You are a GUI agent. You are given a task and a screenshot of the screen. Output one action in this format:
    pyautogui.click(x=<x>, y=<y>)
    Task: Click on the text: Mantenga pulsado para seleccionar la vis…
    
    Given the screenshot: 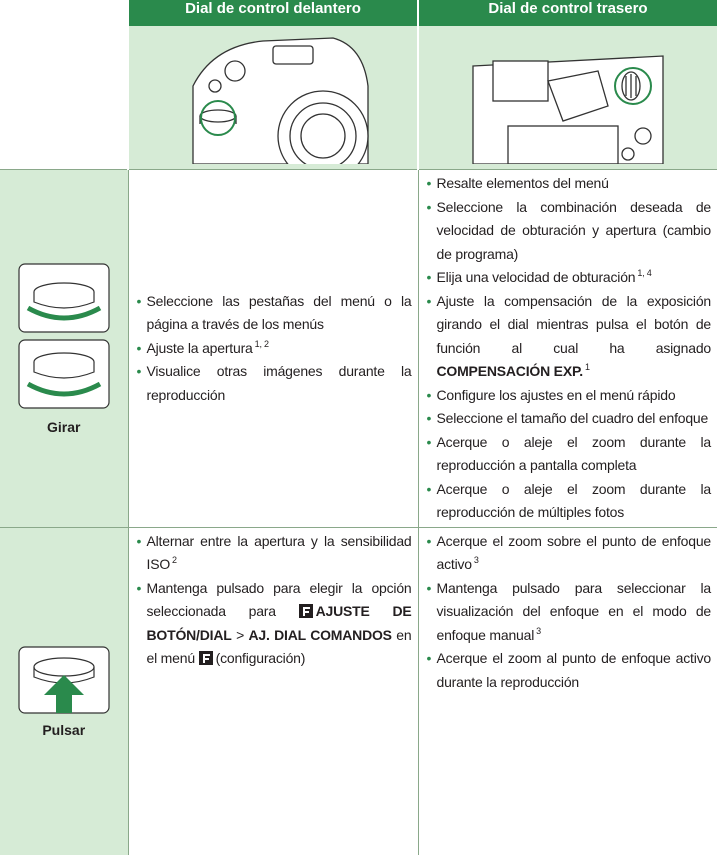 What is the action you would take?
    pyautogui.click(x=574, y=611)
    